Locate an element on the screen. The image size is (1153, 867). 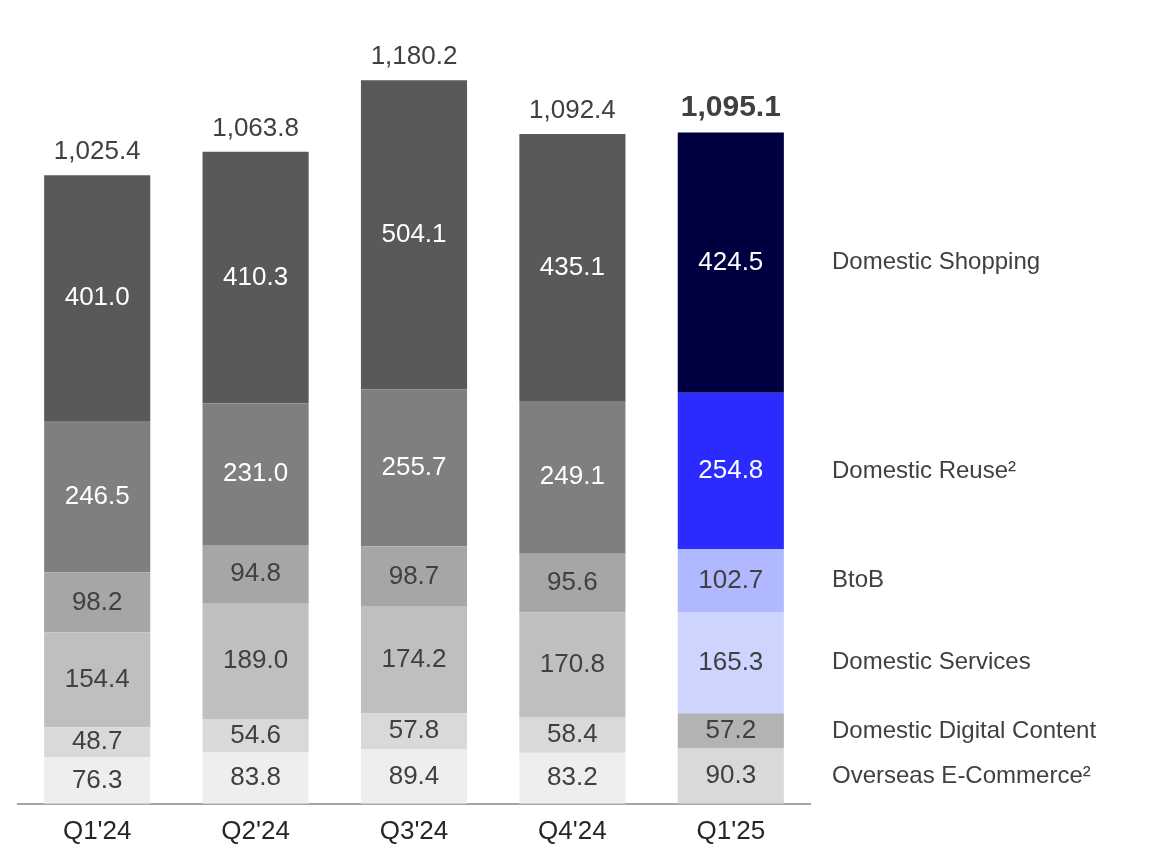
data-label: 435.1 is located at coordinates (572, 265).